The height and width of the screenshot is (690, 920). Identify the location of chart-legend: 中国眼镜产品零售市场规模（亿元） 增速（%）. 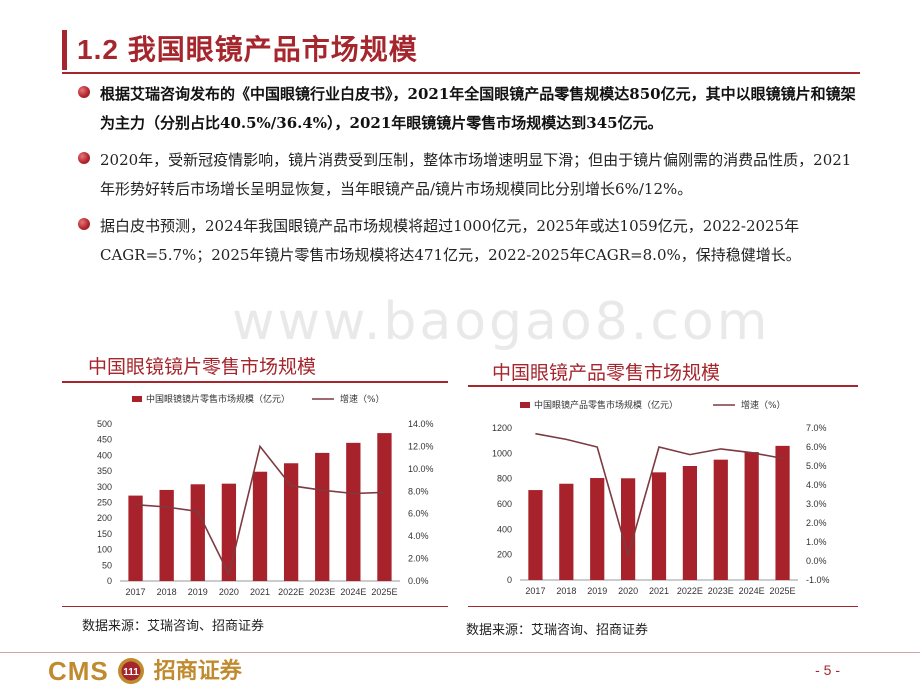
(653, 405).